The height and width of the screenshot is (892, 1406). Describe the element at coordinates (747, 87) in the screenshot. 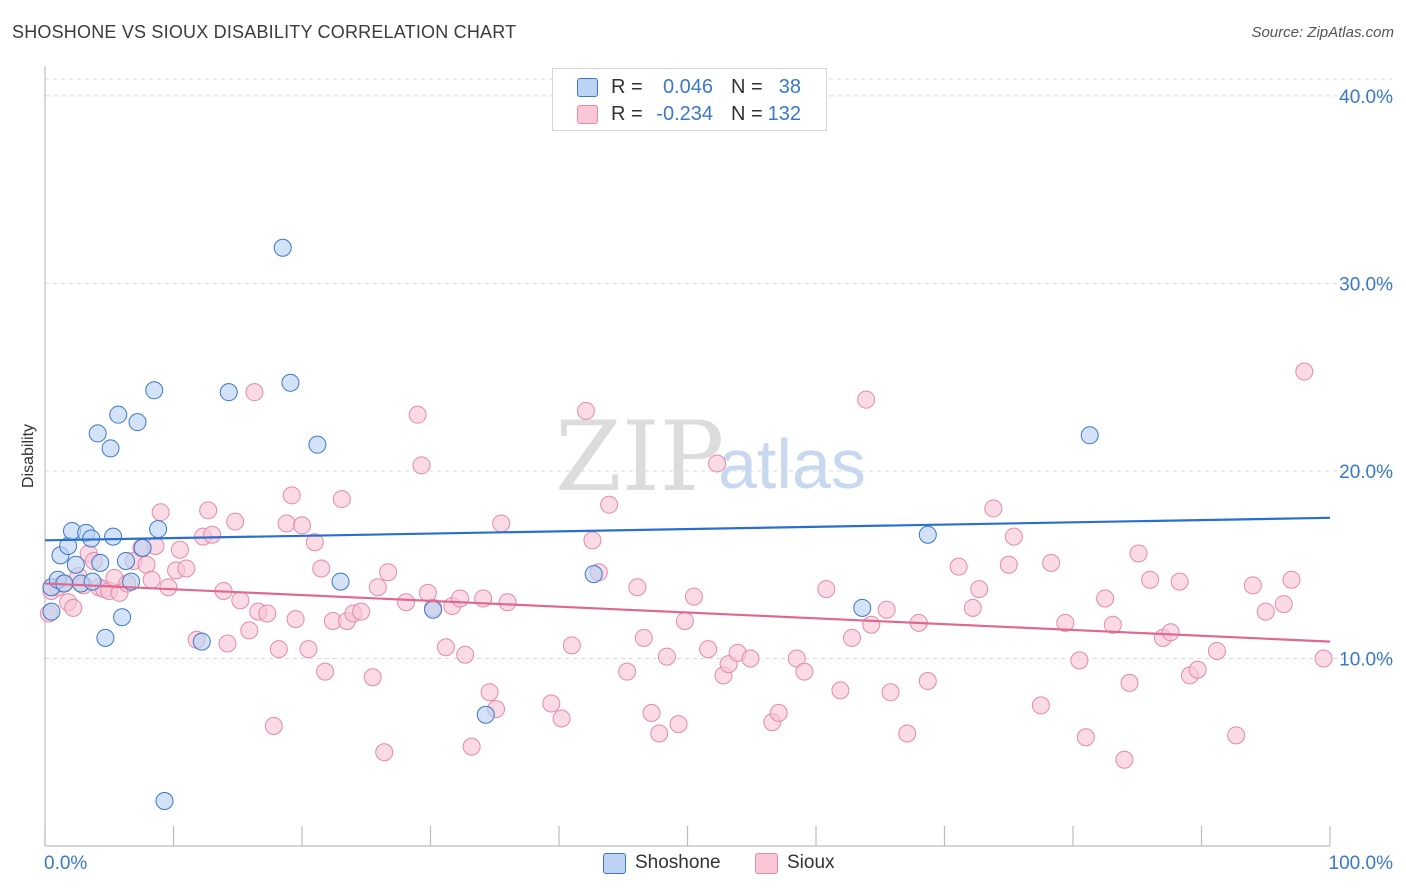

I see `n-label: N =` at that location.